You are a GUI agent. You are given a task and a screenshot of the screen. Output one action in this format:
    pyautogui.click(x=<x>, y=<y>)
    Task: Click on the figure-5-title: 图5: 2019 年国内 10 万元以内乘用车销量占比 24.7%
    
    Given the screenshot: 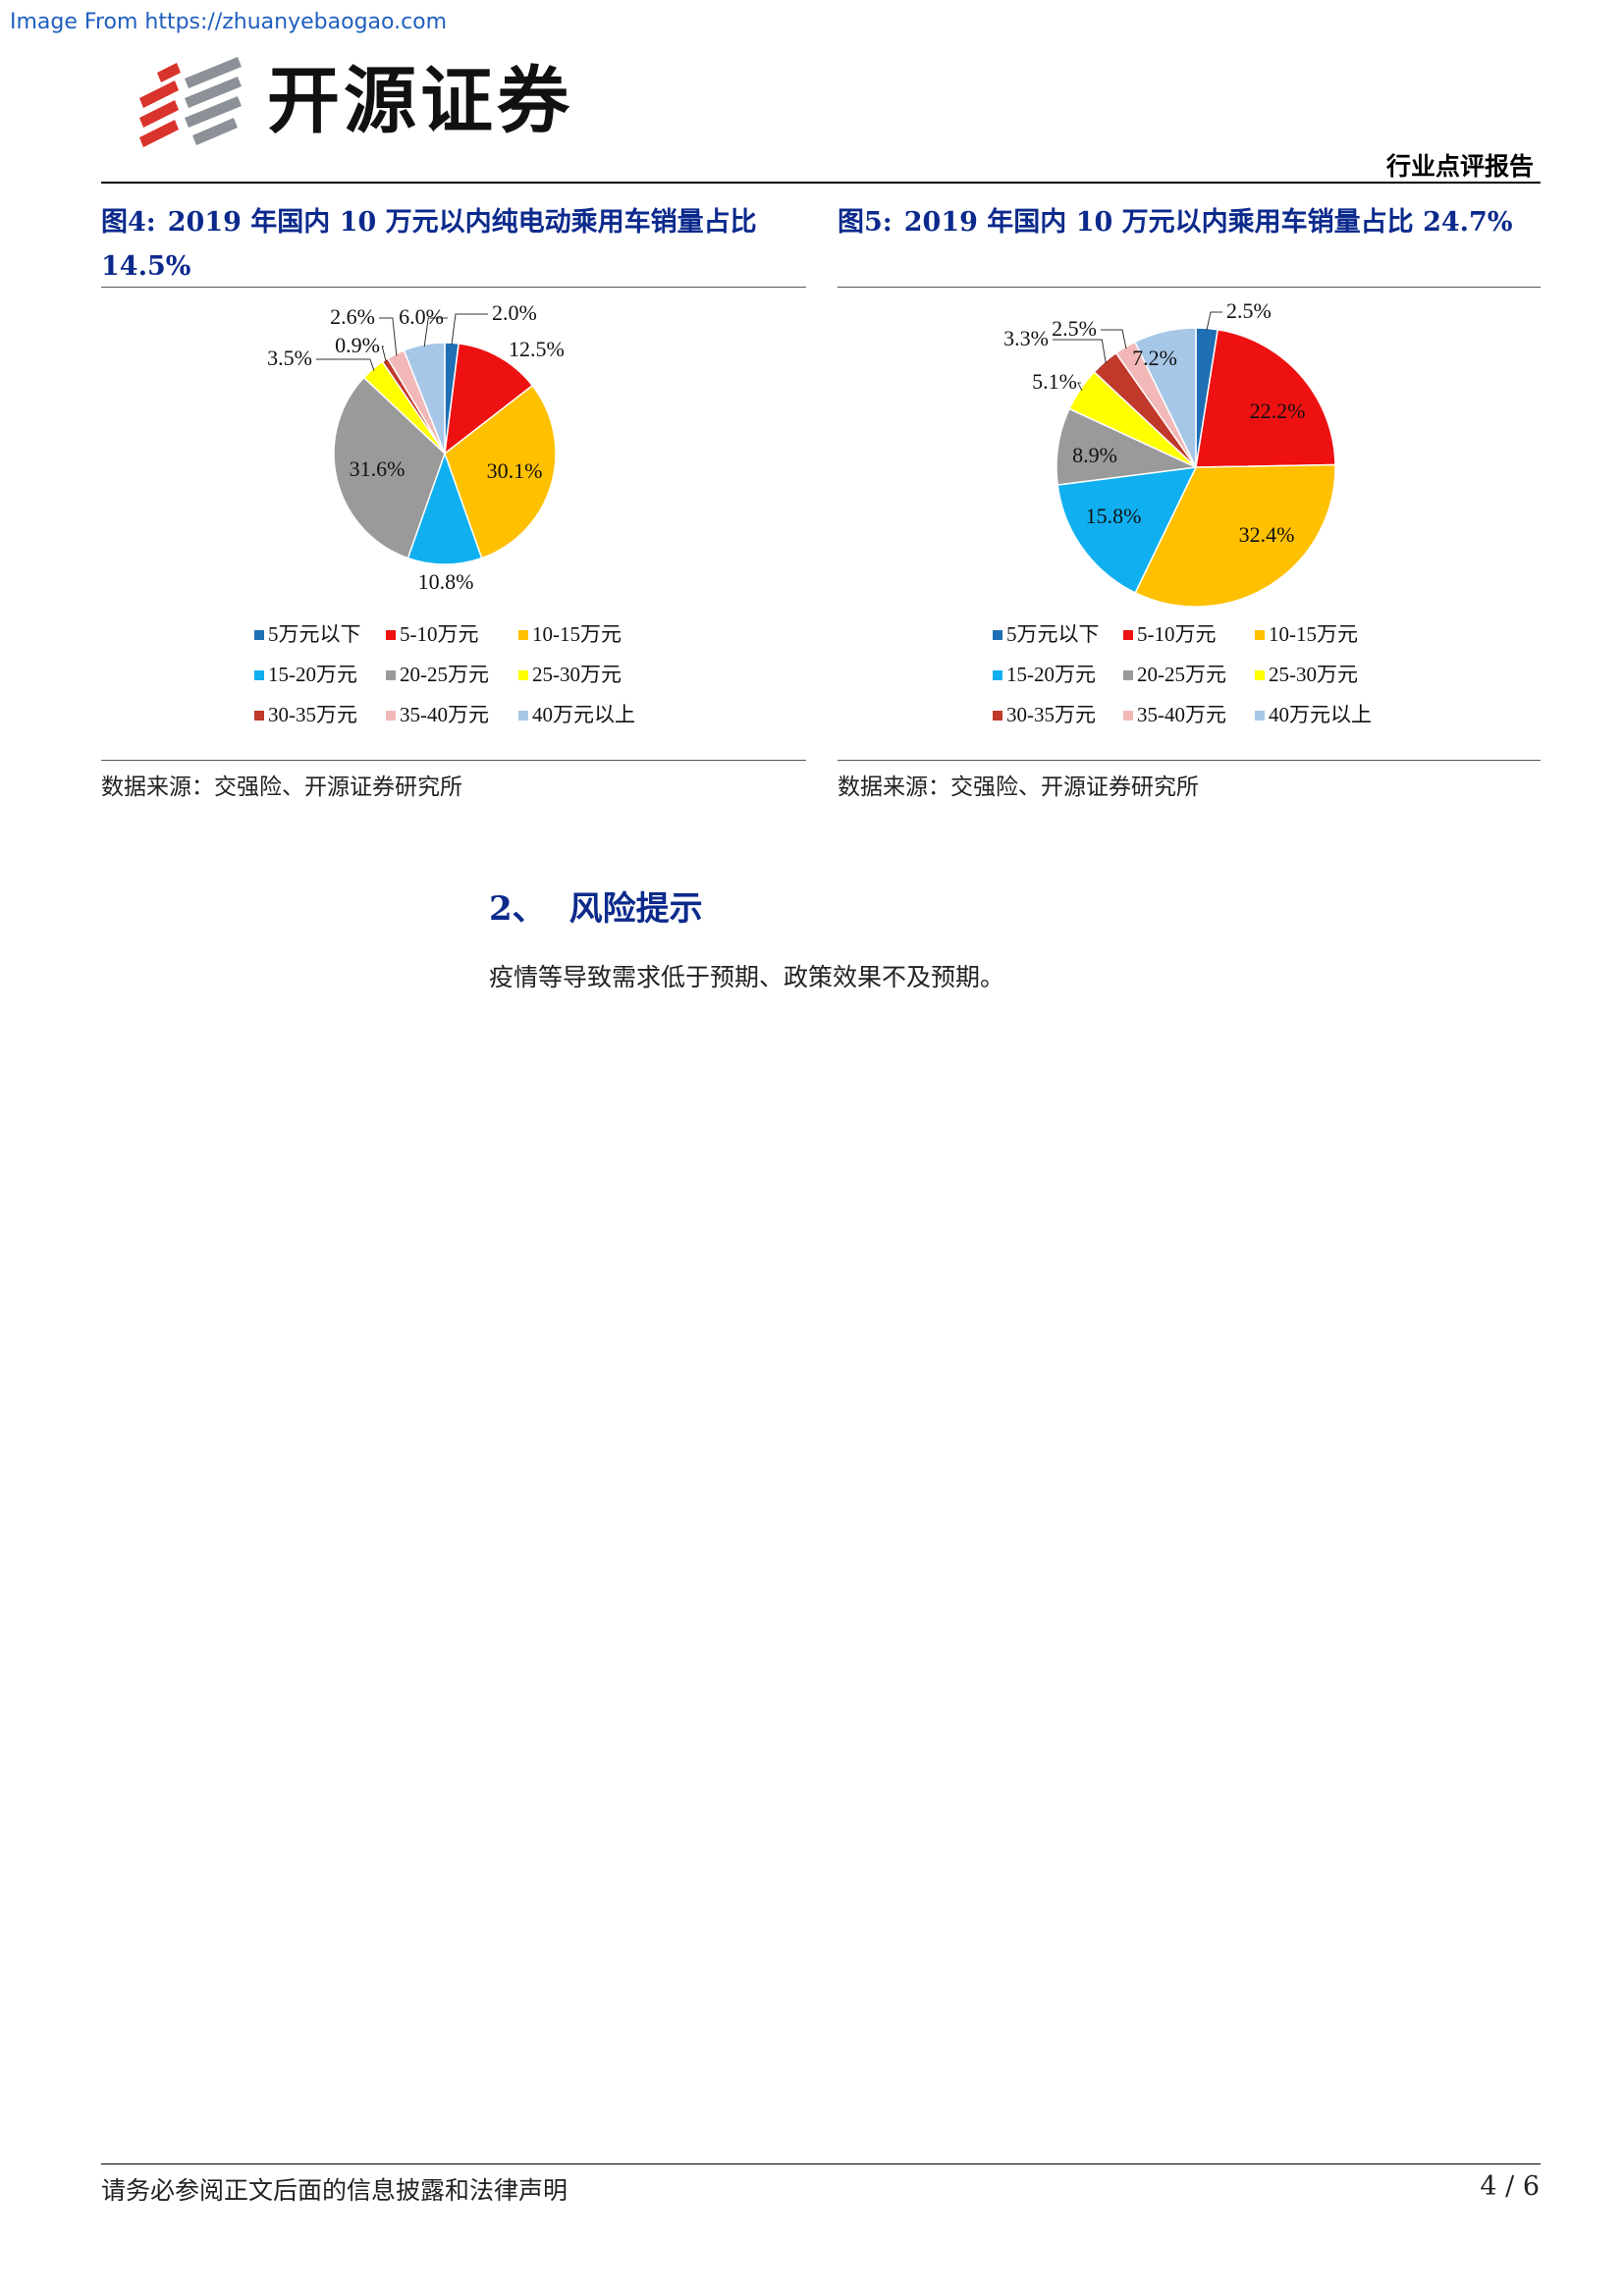 What is the action you would take?
    pyautogui.click(x=1190, y=222)
    